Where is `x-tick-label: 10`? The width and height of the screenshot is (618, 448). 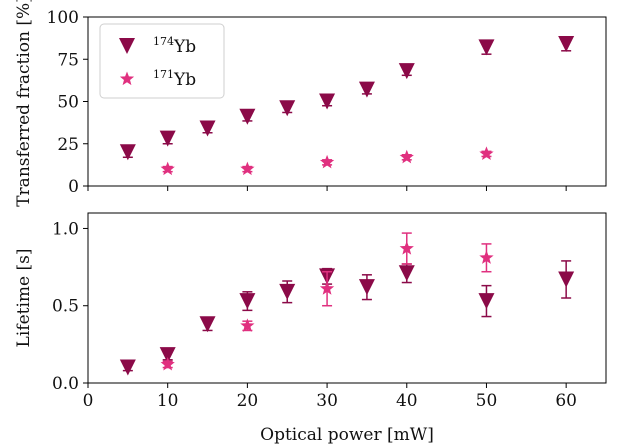 x-tick-label: 10 is located at coordinates (168, 401).